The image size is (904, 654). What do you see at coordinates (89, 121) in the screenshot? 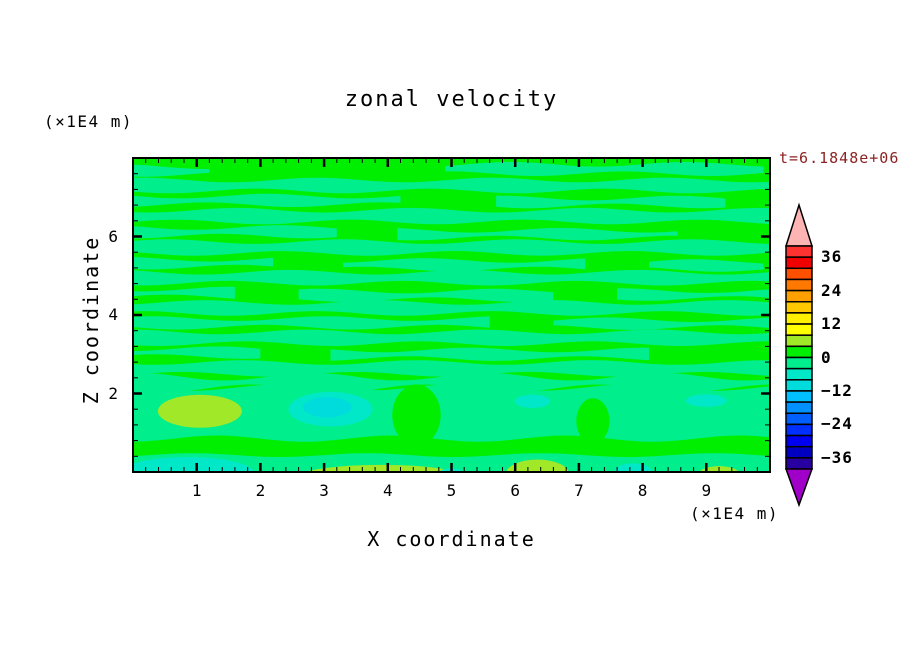
I see `z-axis-unit-label: (×1E4 m)` at bounding box center [89, 121].